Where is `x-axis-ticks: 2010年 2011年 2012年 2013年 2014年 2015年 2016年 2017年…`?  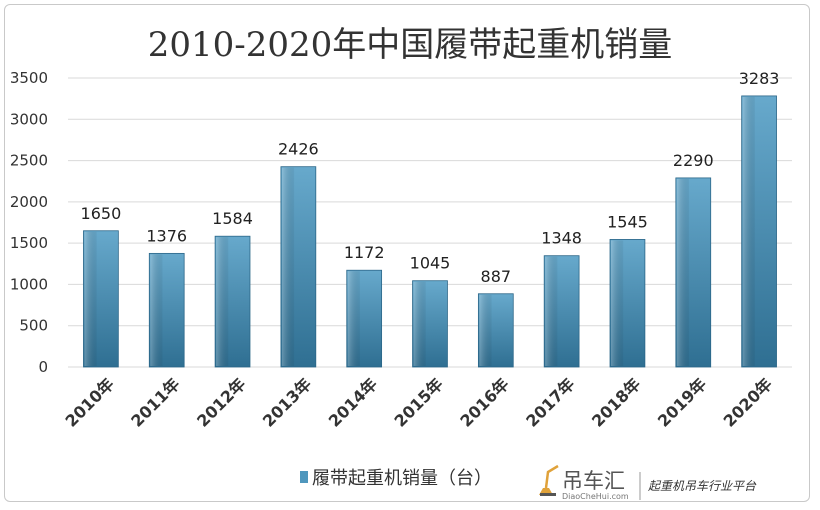 x-axis-ticks: 2010年 2011年 2012年 2013年 2014年 2015年 2016年 2017年… is located at coordinates (418, 402).